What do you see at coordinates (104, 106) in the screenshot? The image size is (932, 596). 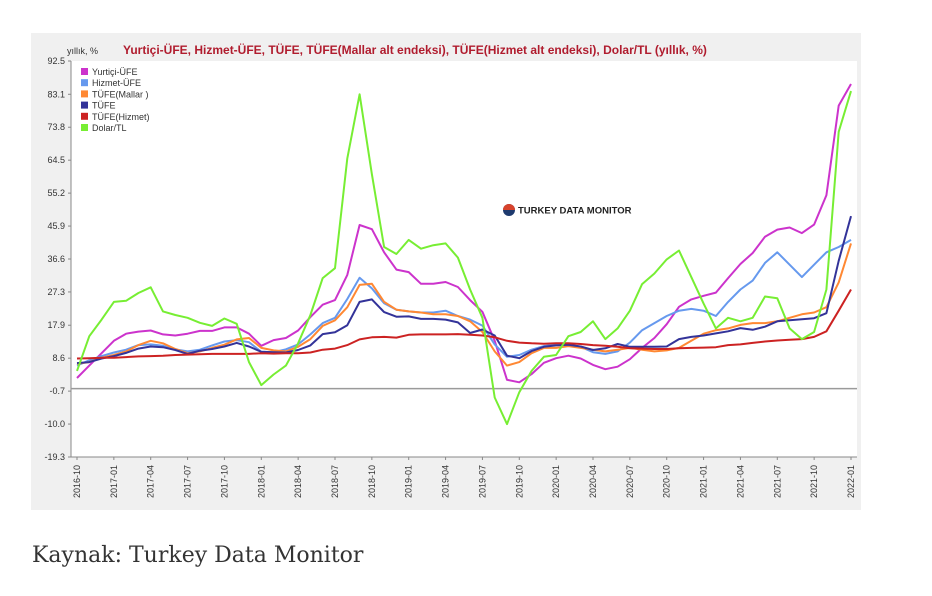 I see `legend-label: TÜFE` at bounding box center [104, 106].